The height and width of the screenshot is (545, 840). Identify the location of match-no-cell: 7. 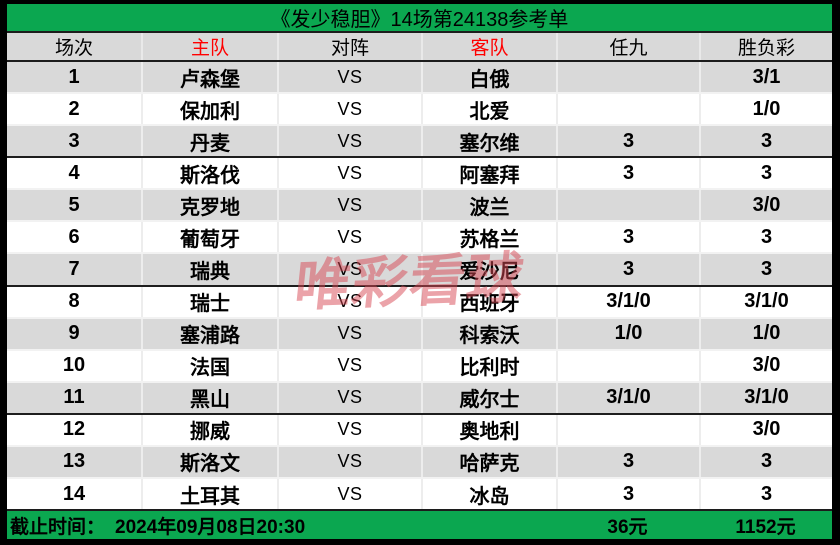
(74, 269).